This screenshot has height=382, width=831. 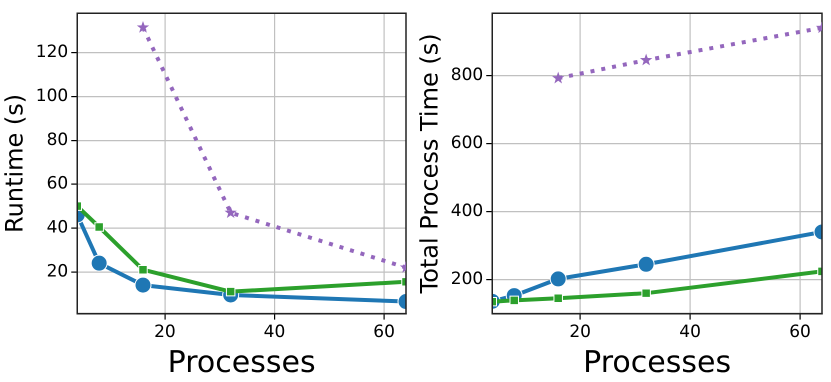 What do you see at coordinates (57, 184) in the screenshot?
I see `y-tick-label: 60` at bounding box center [57, 184].